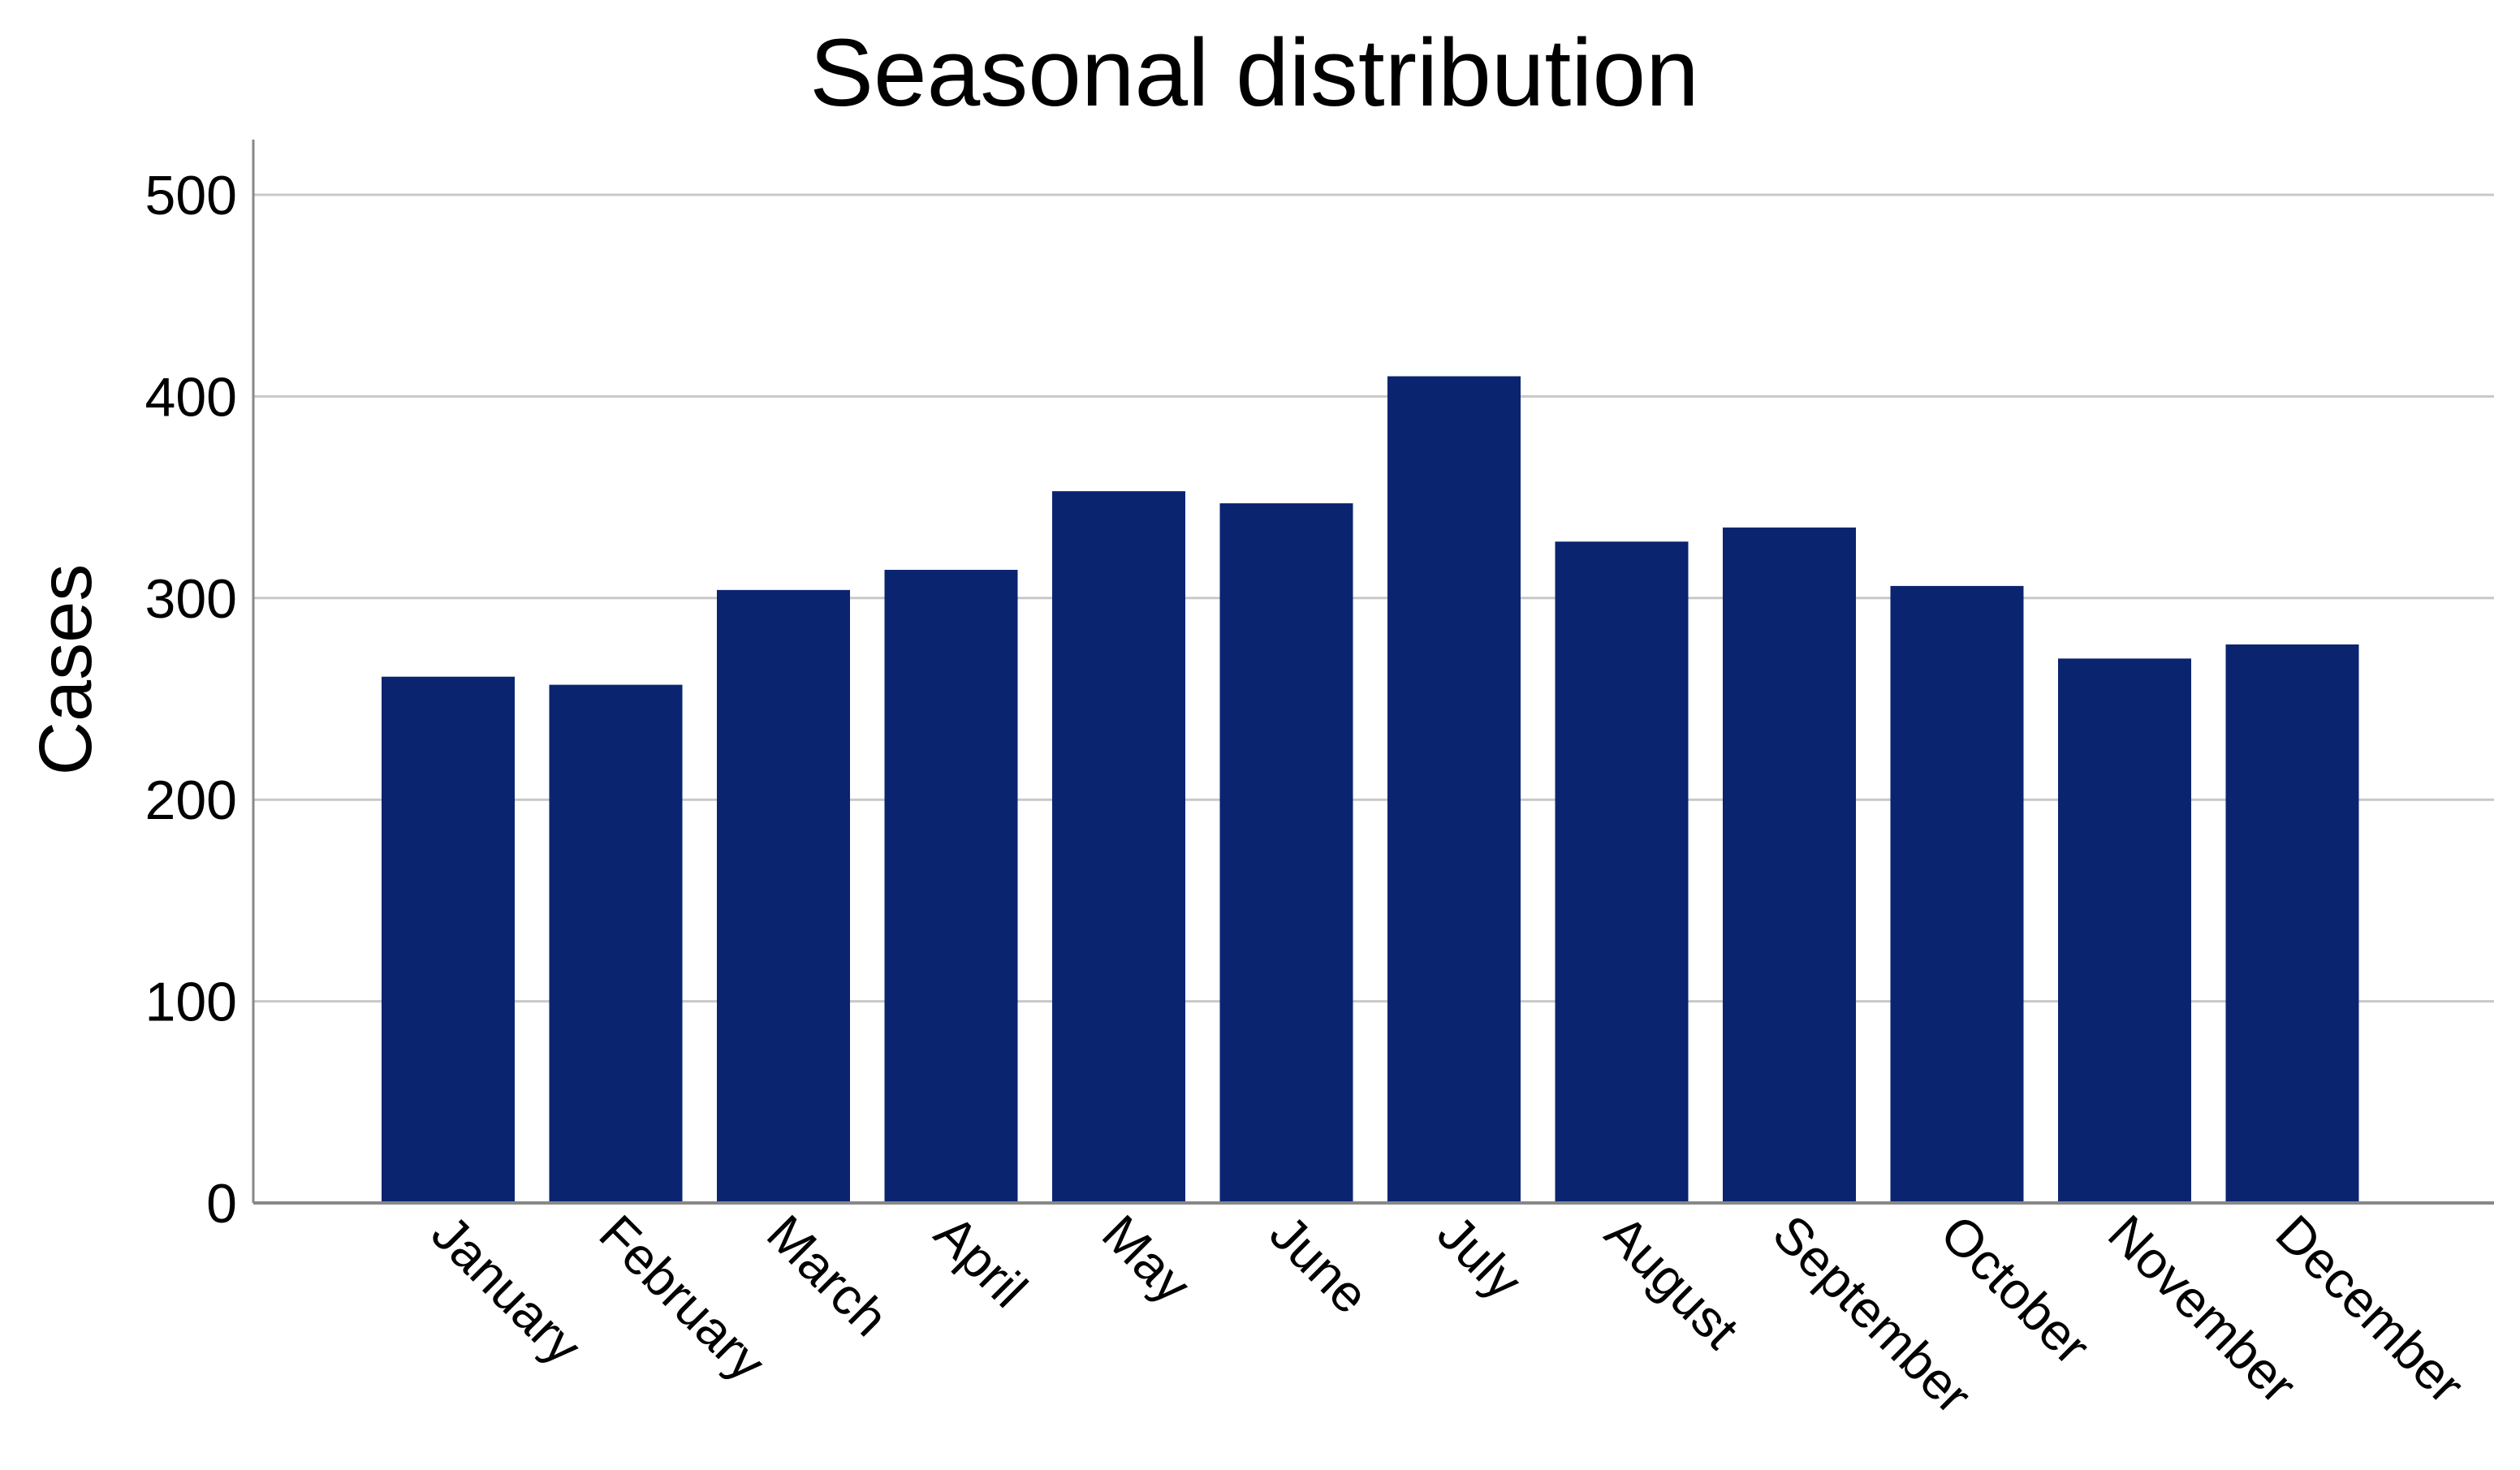  What do you see at coordinates (191, 700) in the screenshot?
I see `y-tick-labels: 0 100 200 300 400 500` at bounding box center [191, 700].